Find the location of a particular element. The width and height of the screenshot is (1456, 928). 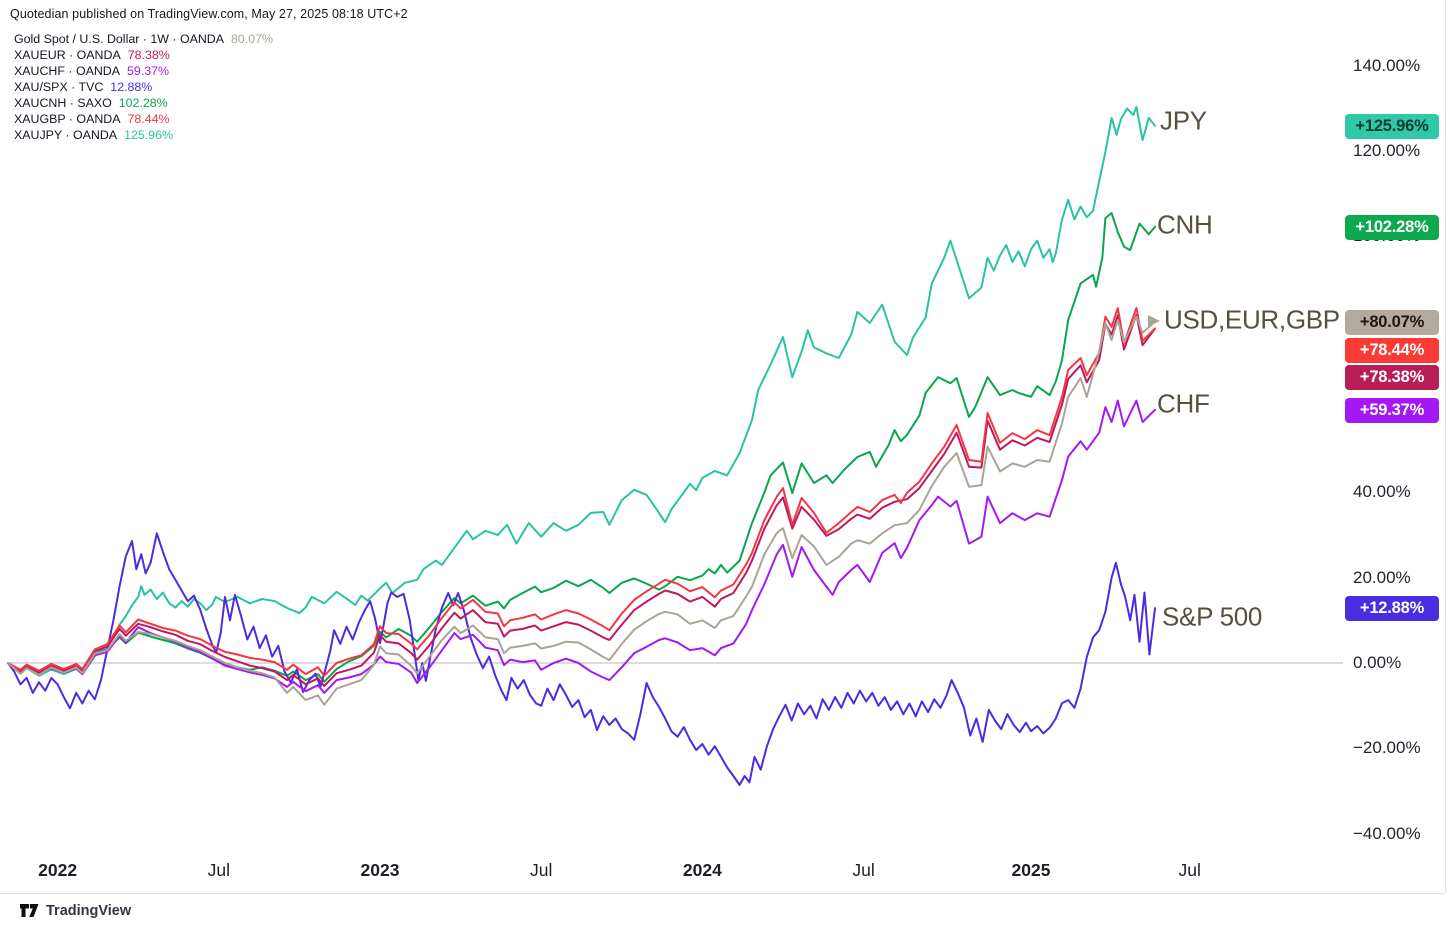

legend-change-value: 78.44% is located at coordinates (148, 119).